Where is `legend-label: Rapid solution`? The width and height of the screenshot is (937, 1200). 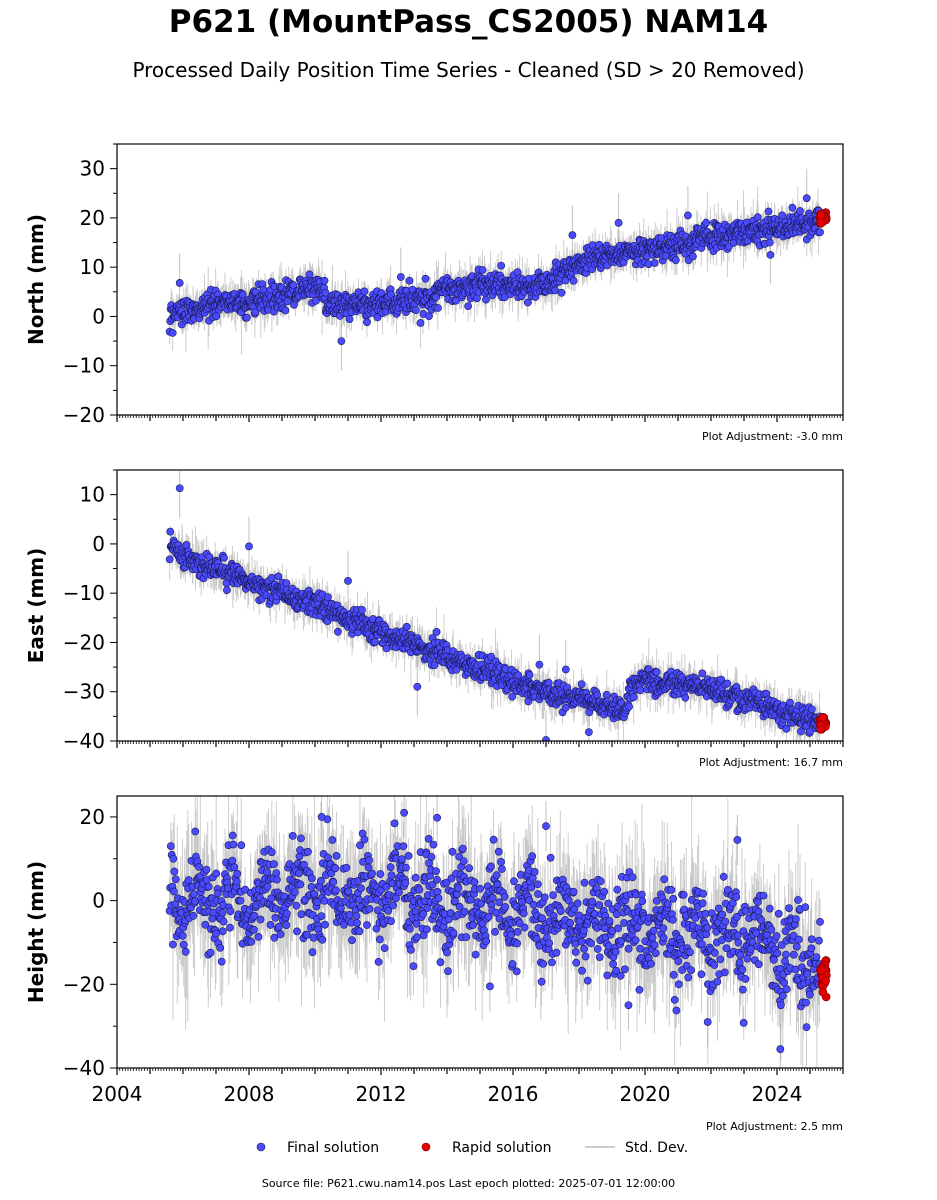
legend-label: Rapid solution is located at coordinates (502, 1148).